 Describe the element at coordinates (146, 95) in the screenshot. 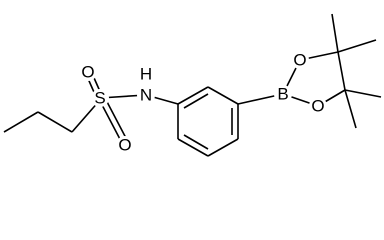

I see `atom-label: N` at that location.